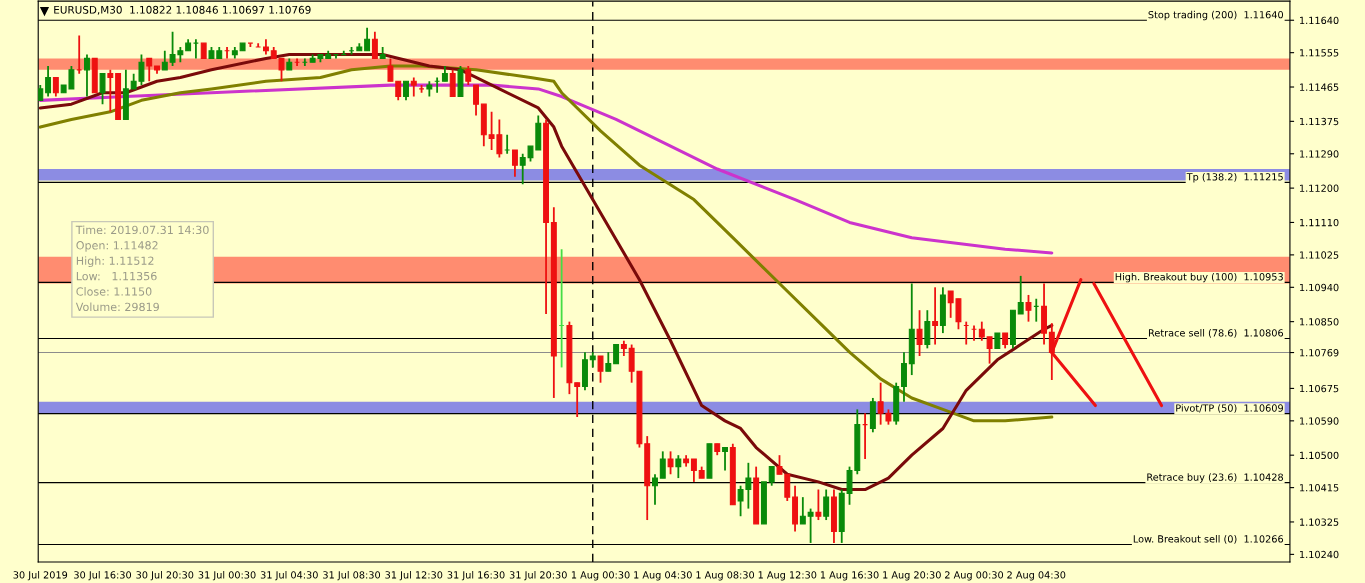  What do you see at coordinates (1036, 576) in the screenshot?
I see `x-tick-label: 2 Aug 04:30` at bounding box center [1036, 576].